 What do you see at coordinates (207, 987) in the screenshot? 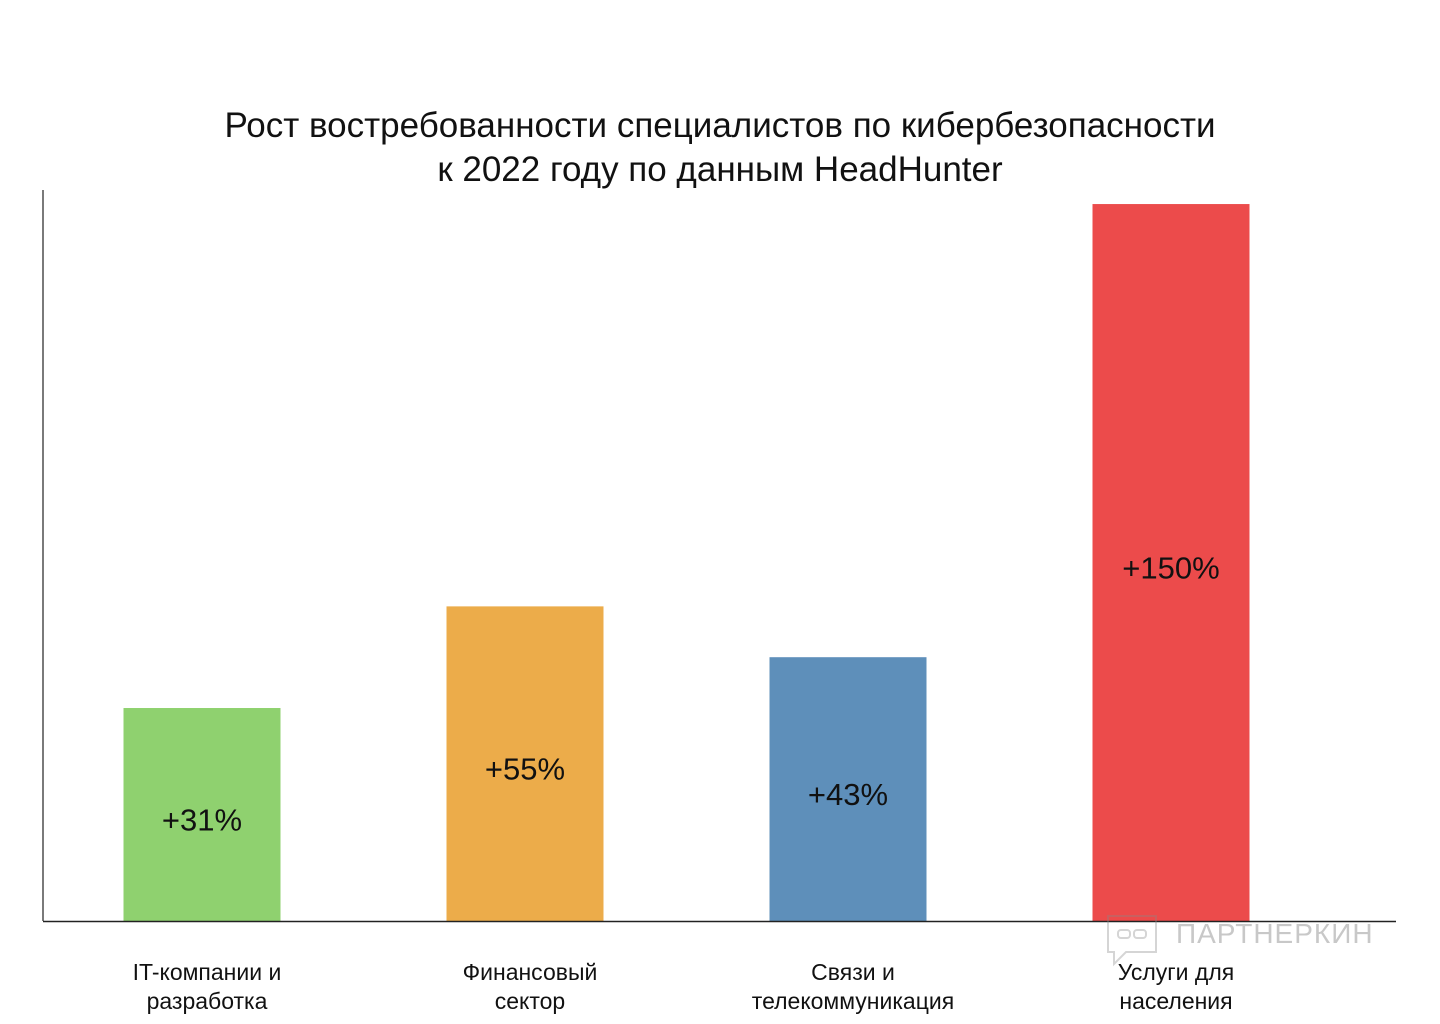
I see `x-tick-label-1: IT-компании и разработка` at bounding box center [207, 987].